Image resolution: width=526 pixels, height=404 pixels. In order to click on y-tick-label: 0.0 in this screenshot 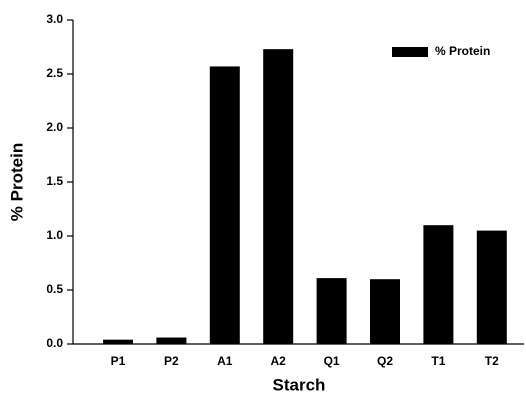, I will do `click(54, 343)`.